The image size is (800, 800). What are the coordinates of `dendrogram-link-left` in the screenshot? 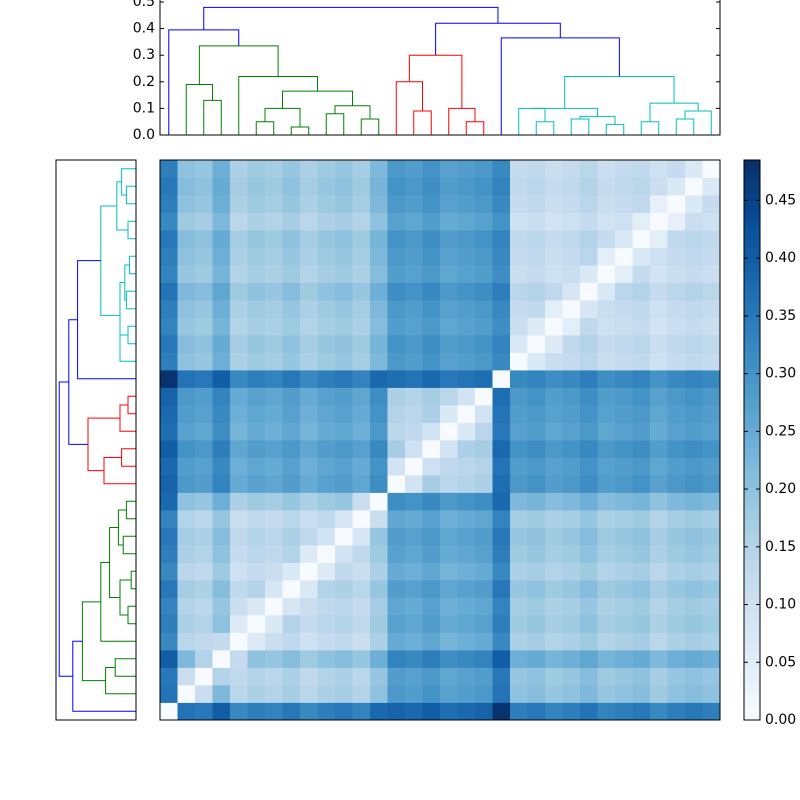 It's located at (133, 580).